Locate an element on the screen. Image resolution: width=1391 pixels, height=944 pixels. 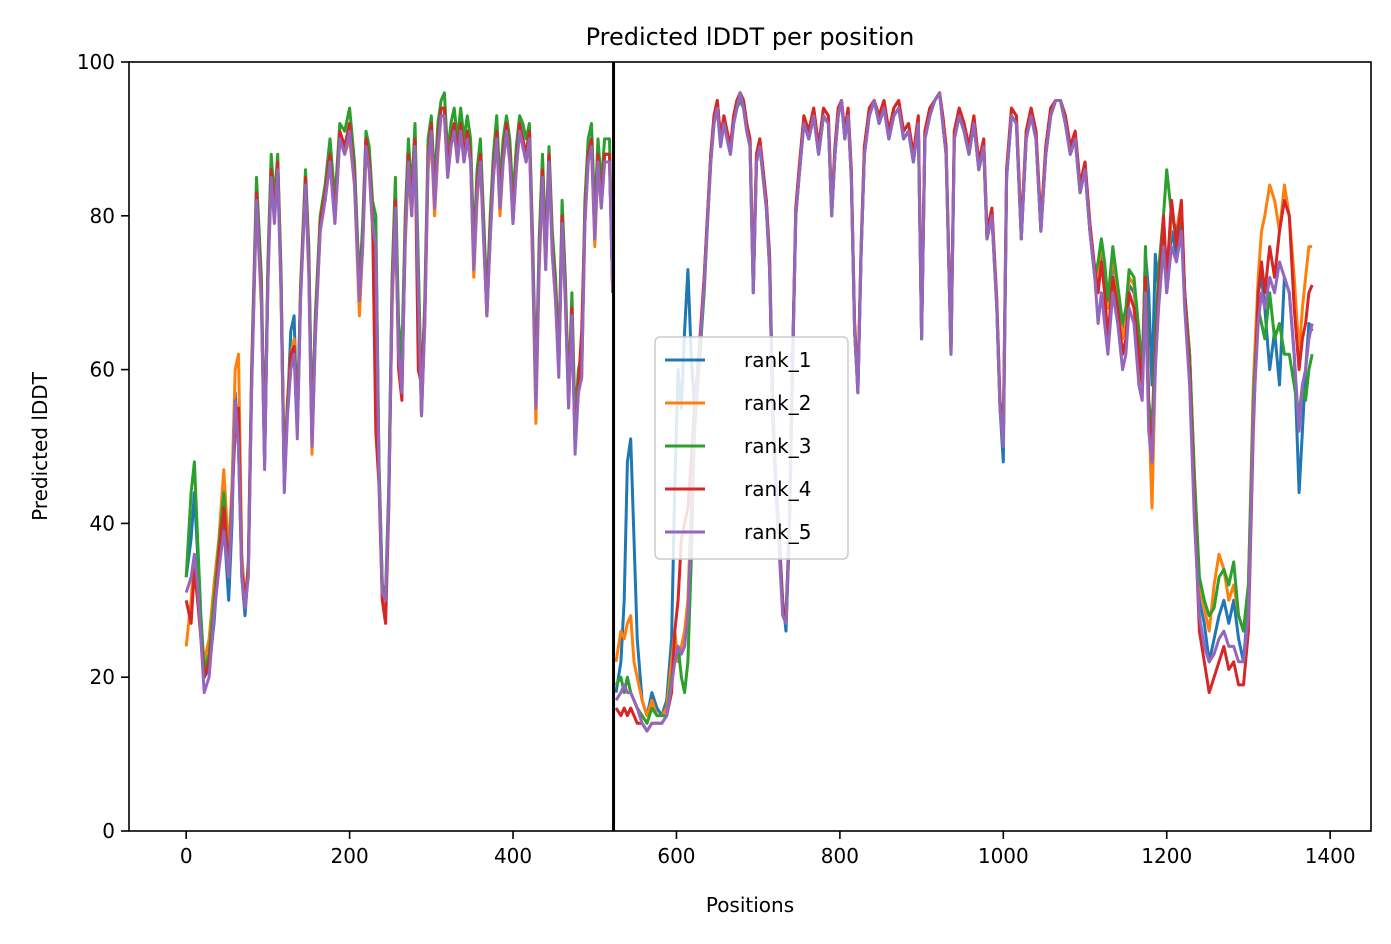
x-tick-label: 0 is located at coordinates (186, 856).